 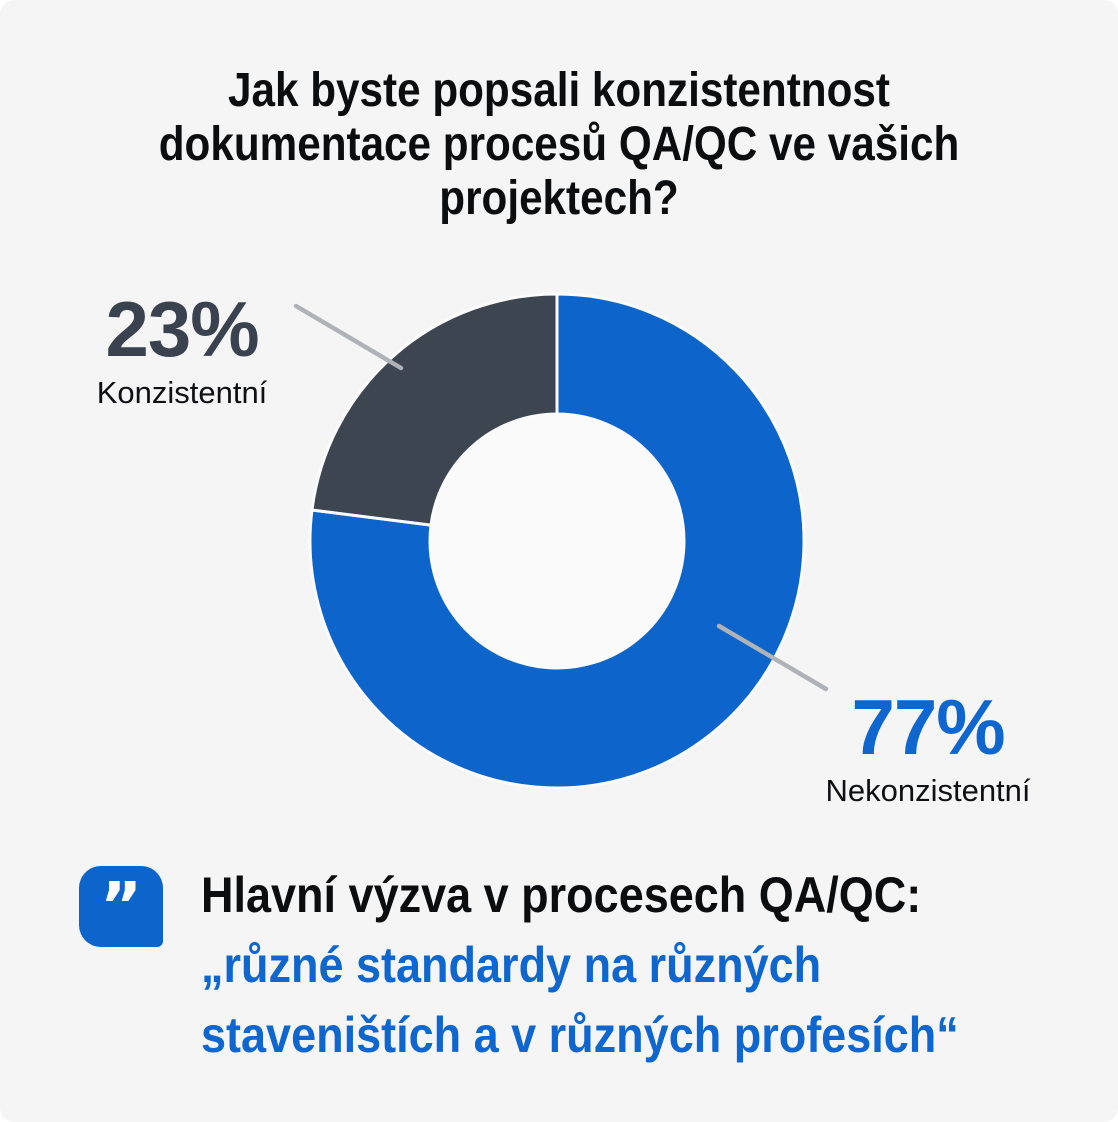 What do you see at coordinates (182, 329) in the screenshot?
I see `label-konzistentni-percent: 23%` at bounding box center [182, 329].